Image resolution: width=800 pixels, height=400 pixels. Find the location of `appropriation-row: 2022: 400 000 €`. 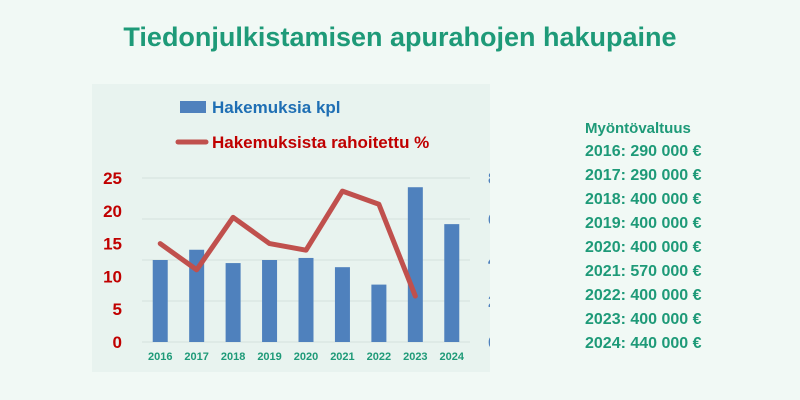

appropriation-row: 2022: 400 000 € is located at coordinates (643, 295).